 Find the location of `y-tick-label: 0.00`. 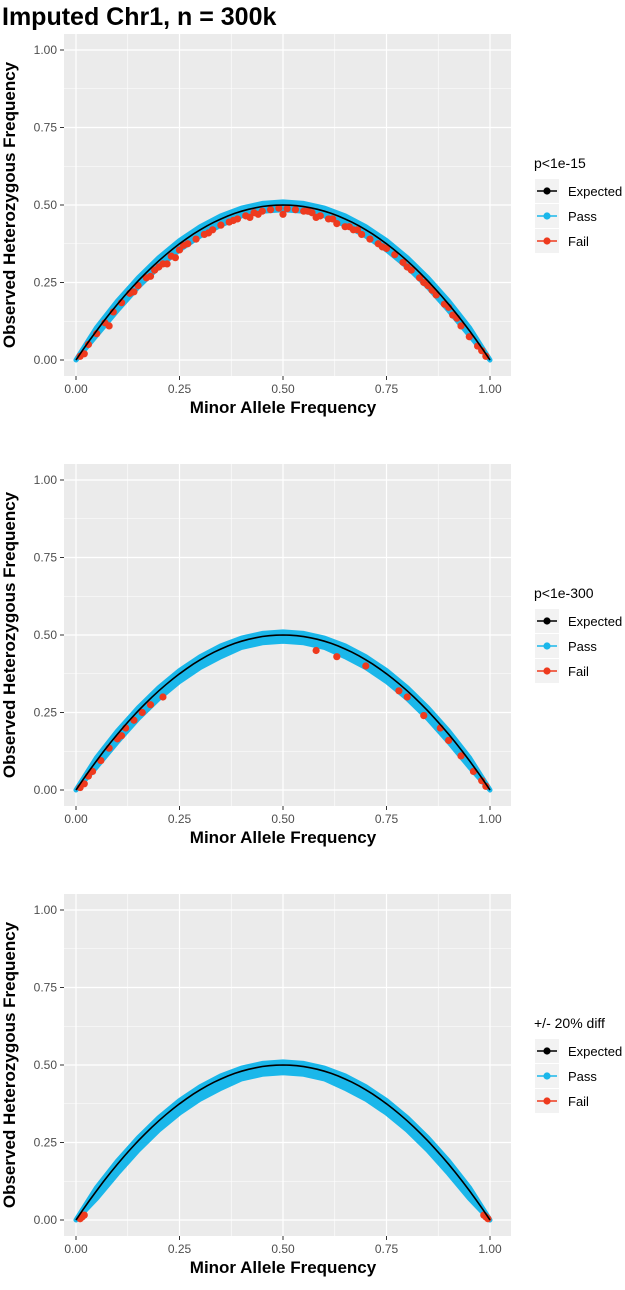

y-tick-label: 0.00 is located at coordinates (46, 790).